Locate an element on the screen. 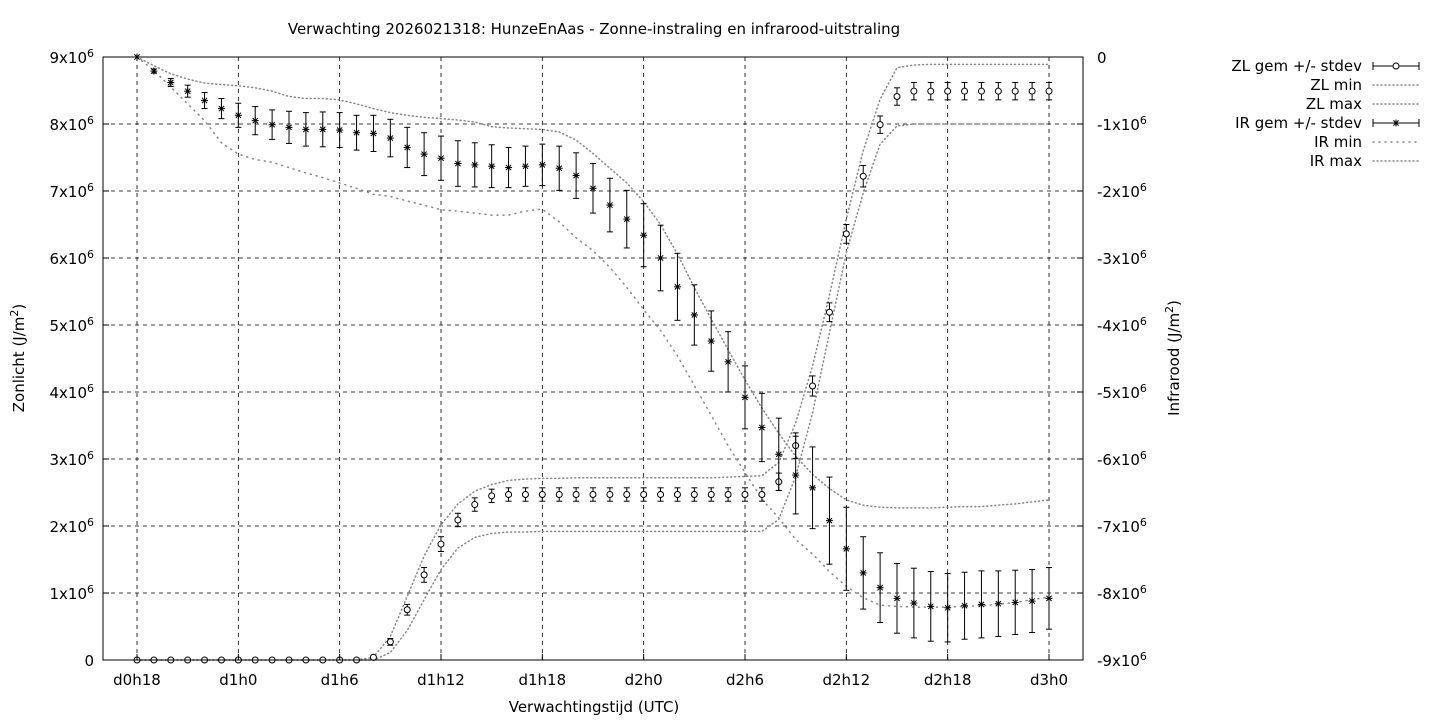 The image size is (1440, 720). x-tick-label: d1h6 is located at coordinates (340, 680).